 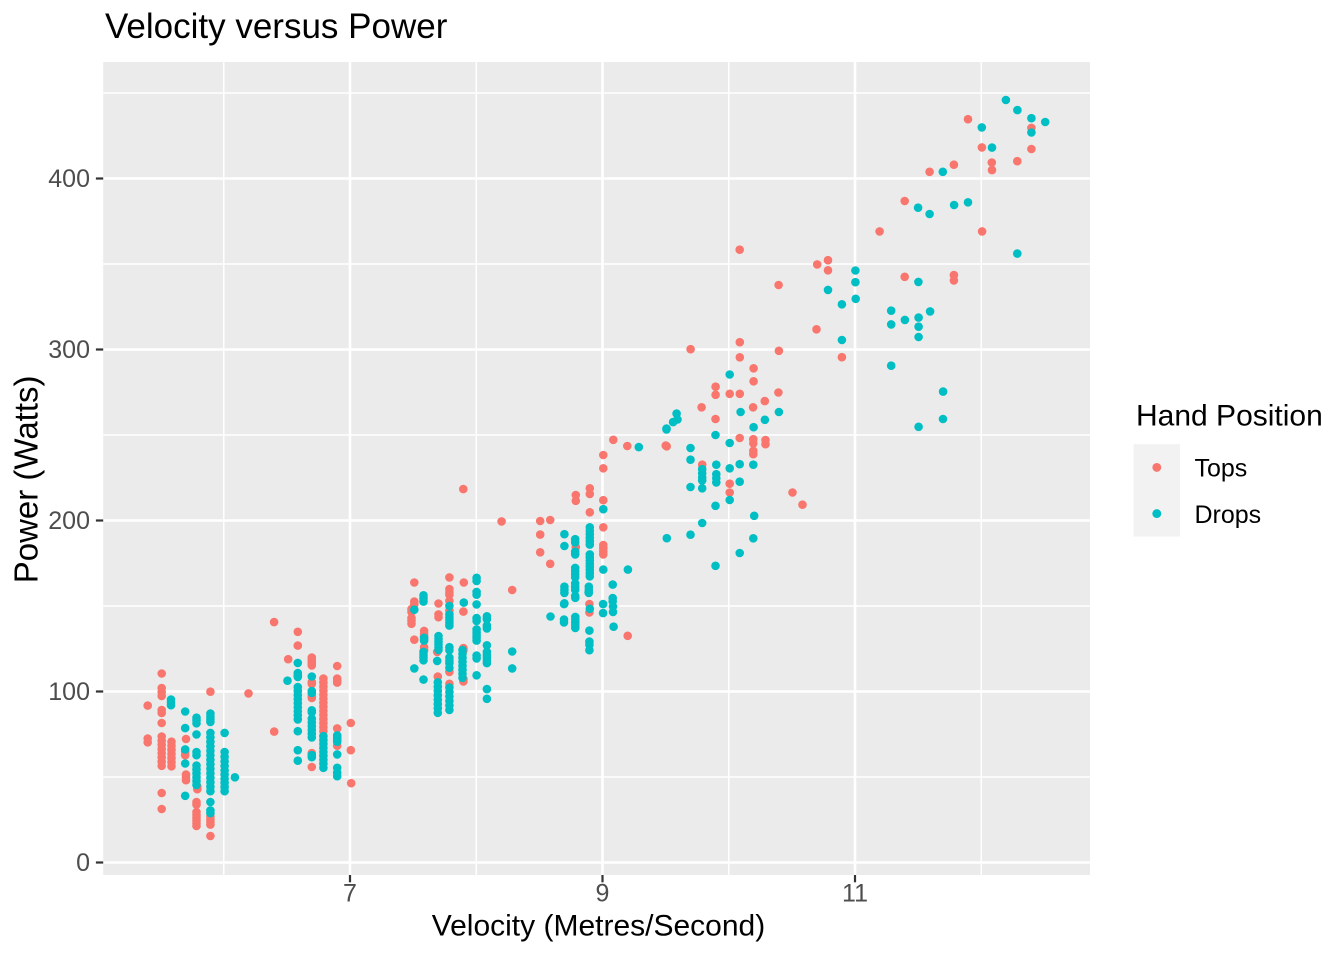 What do you see at coordinates (69, 692) in the screenshot?
I see `svg-text: 100` at bounding box center [69, 692].